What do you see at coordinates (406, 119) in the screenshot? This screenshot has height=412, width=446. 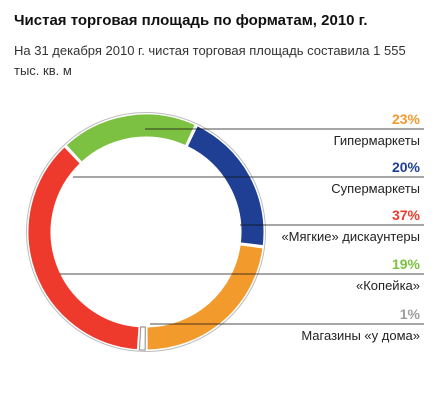 I see `value-label-0: 23%` at bounding box center [406, 119].